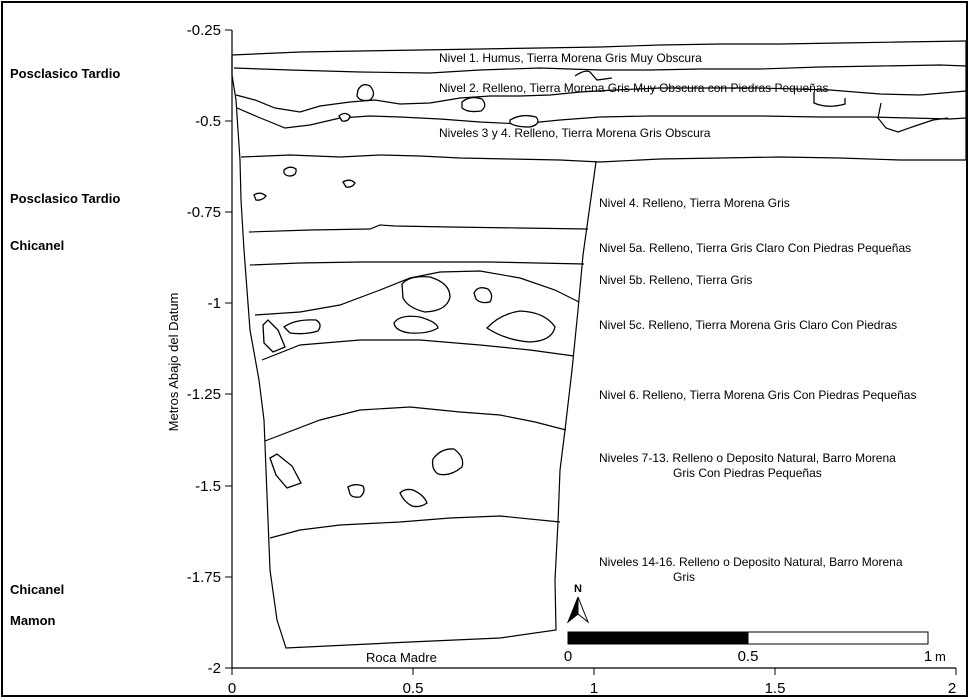 This screenshot has height=700, width=971. Describe the element at coordinates (684, 577) in the screenshot. I see `level-label: Gris` at that location.